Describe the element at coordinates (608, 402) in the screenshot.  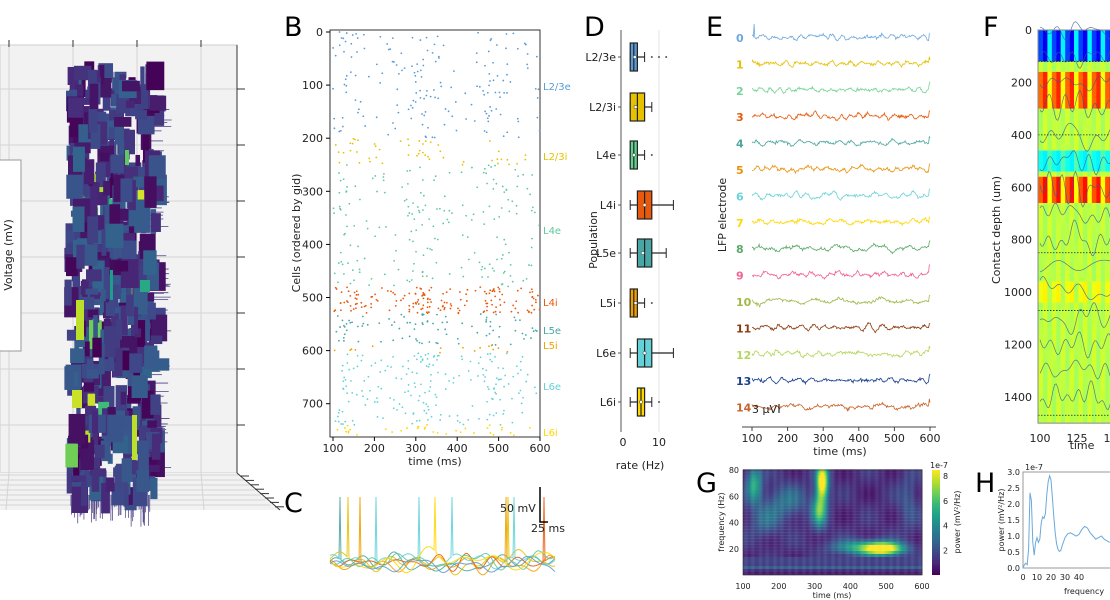
I see `category-label: L6i` at that location.